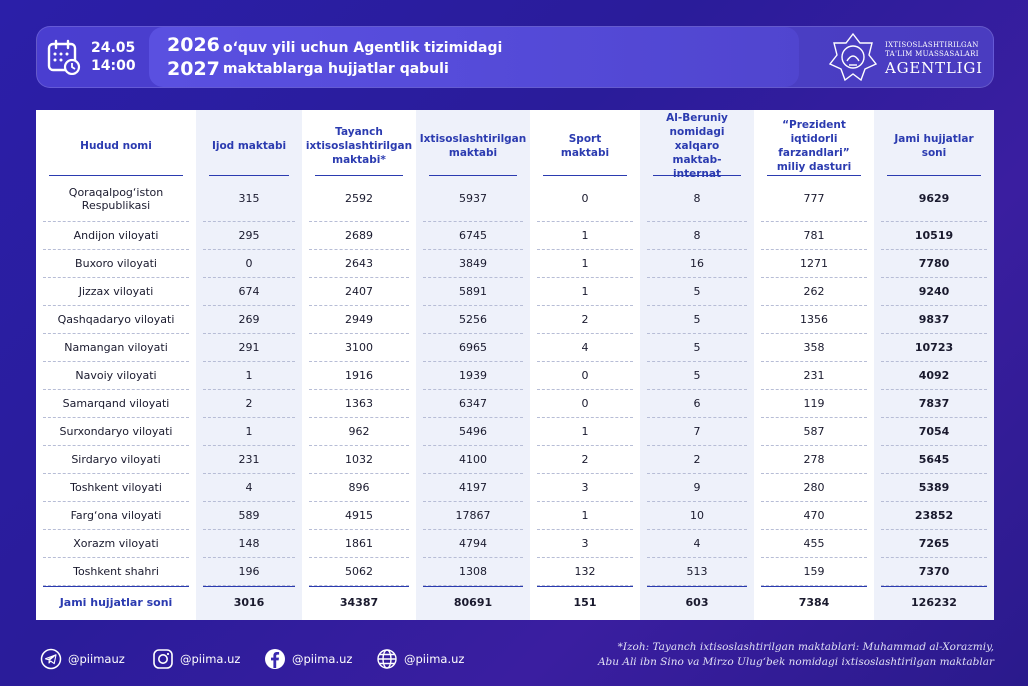  Describe the element at coordinates (359, 488) in the screenshot. I see `value-cell: 896` at that location.